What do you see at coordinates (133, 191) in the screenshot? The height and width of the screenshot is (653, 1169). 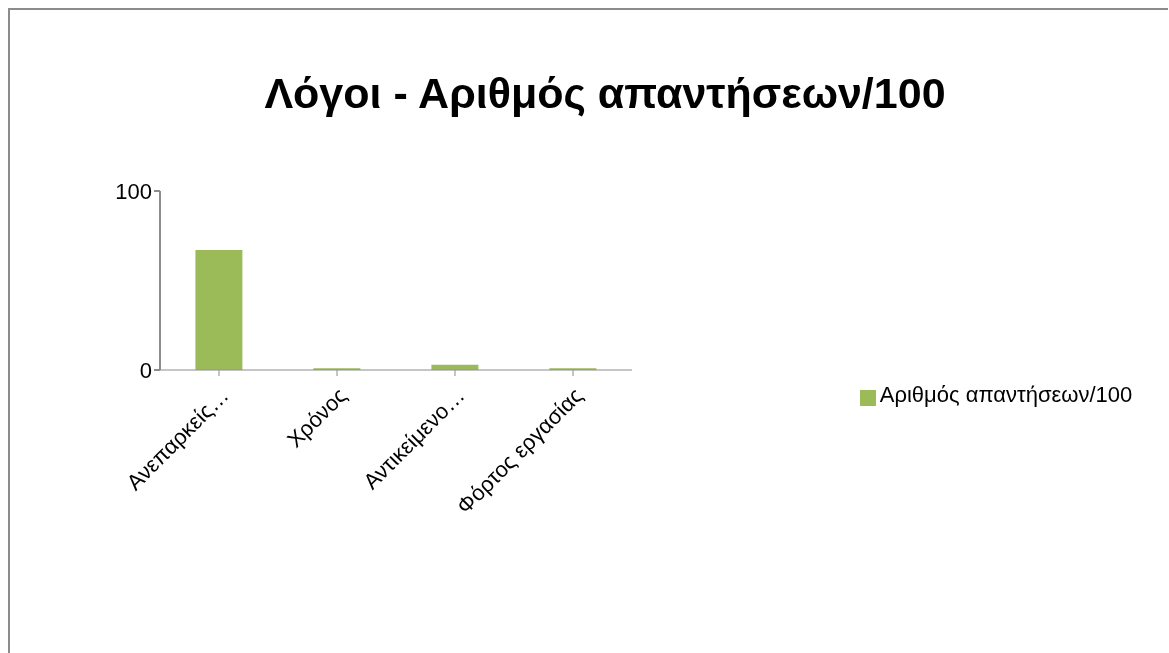 I see `y-tick-label: 100` at bounding box center [133, 191].